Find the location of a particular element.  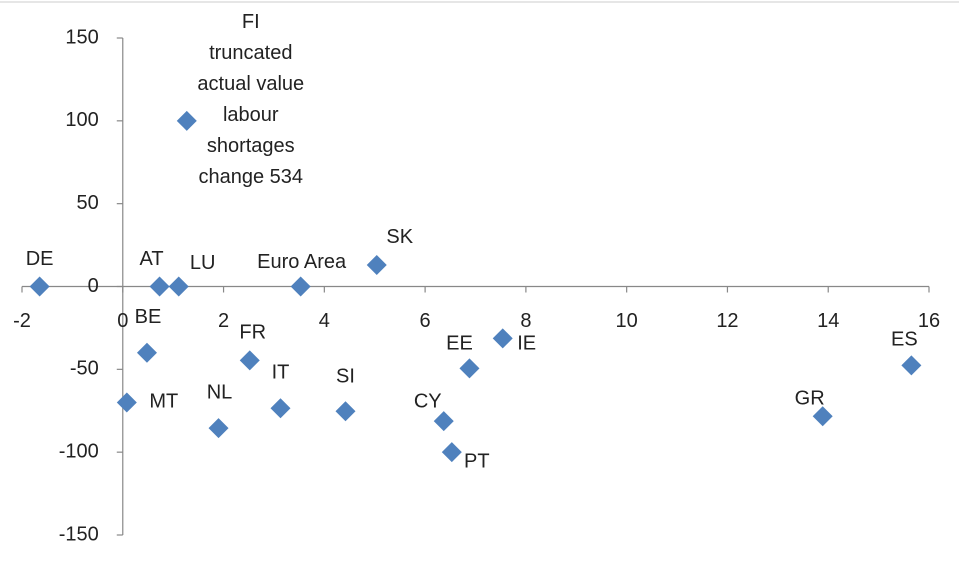

x-tick-label: 8 is located at coordinates (525, 321).